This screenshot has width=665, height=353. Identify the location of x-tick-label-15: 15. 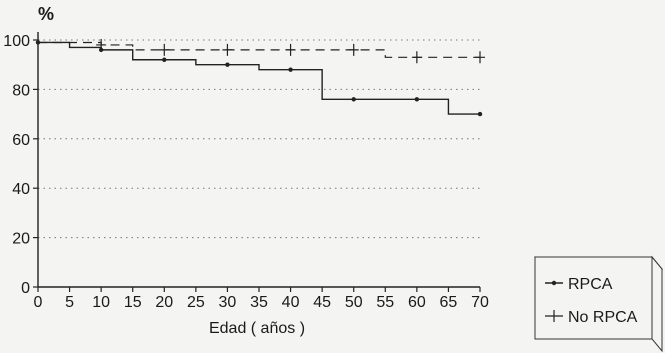
(133, 302).